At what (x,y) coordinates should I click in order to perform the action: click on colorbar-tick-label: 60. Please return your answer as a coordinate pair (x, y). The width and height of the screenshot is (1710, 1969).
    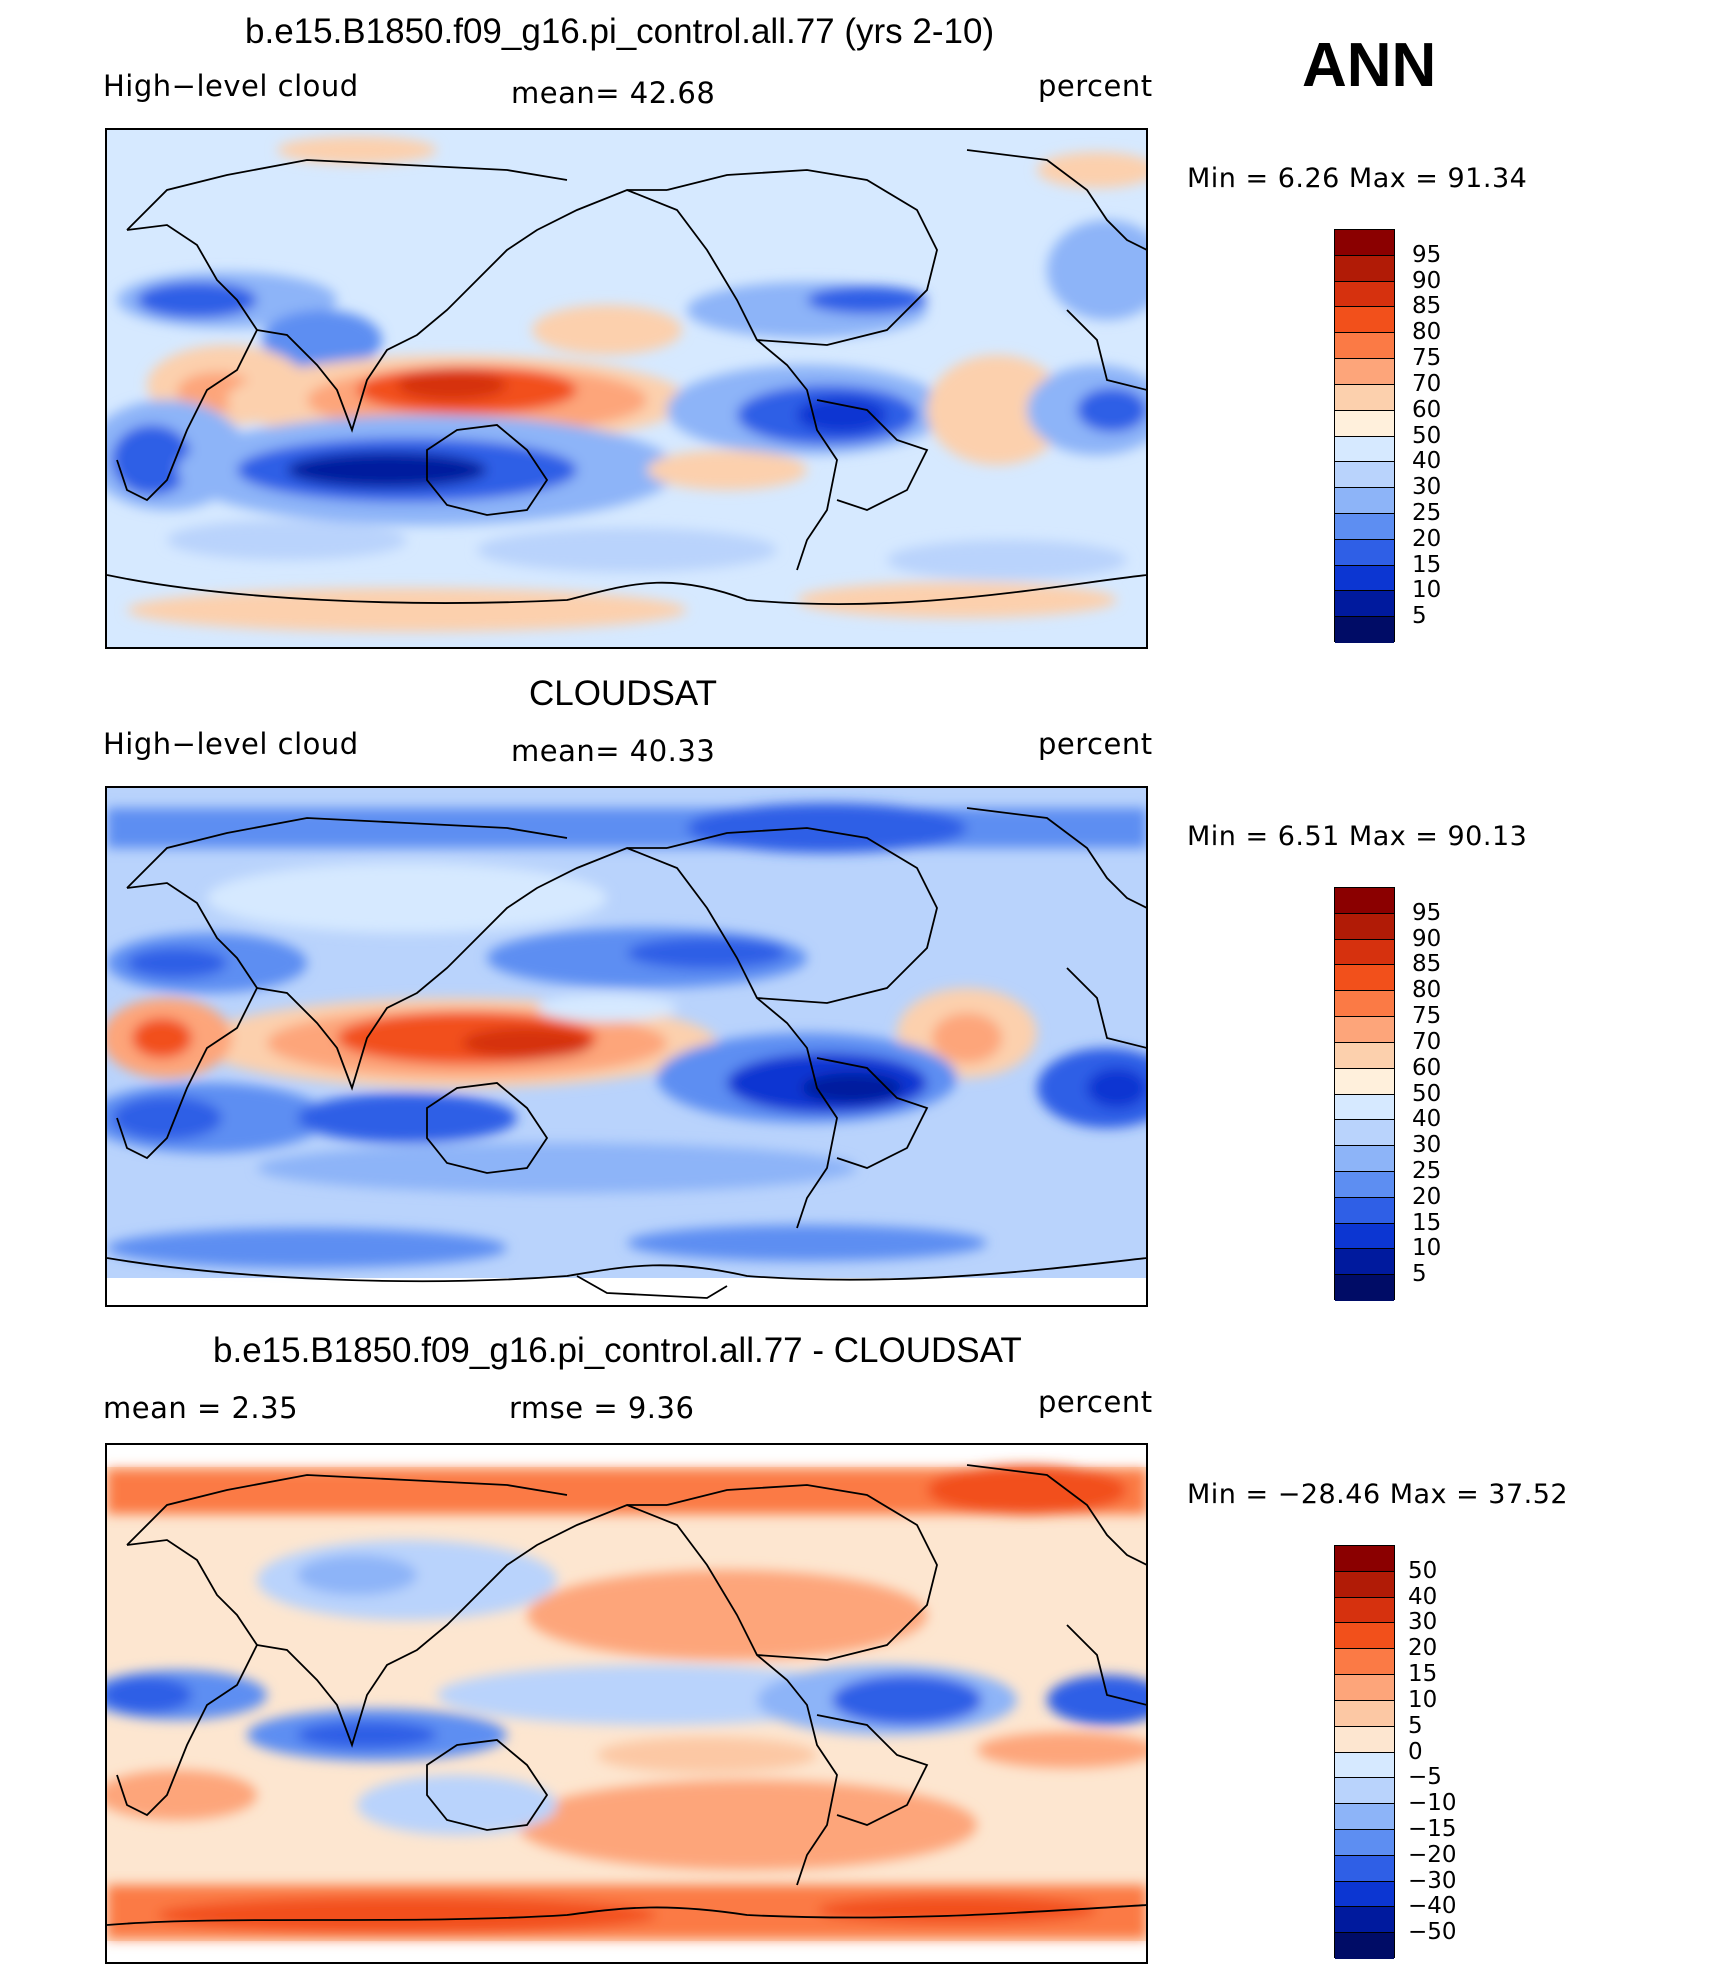
    Looking at the image, I should click on (1427, 409).